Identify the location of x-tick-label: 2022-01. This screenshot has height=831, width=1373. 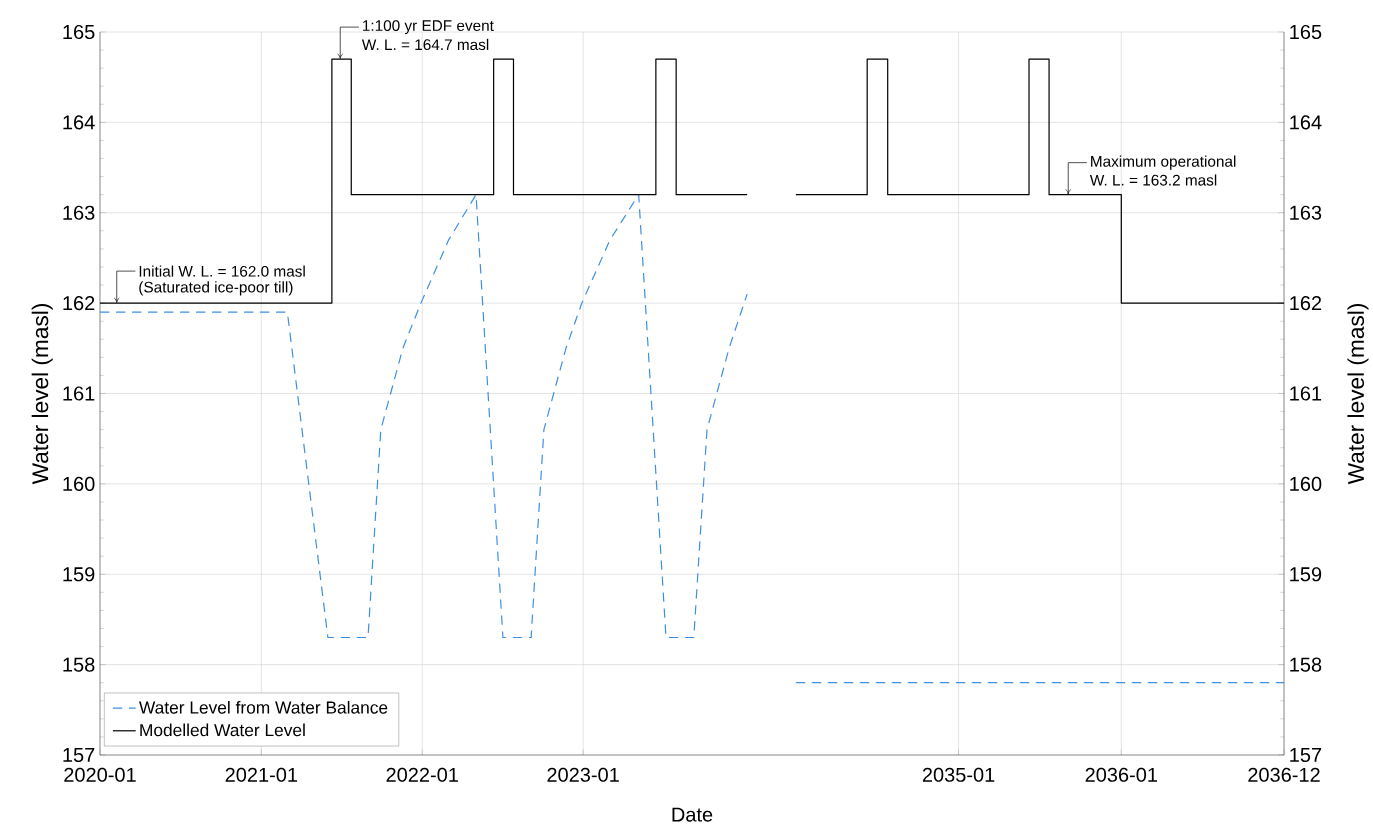
(422, 774).